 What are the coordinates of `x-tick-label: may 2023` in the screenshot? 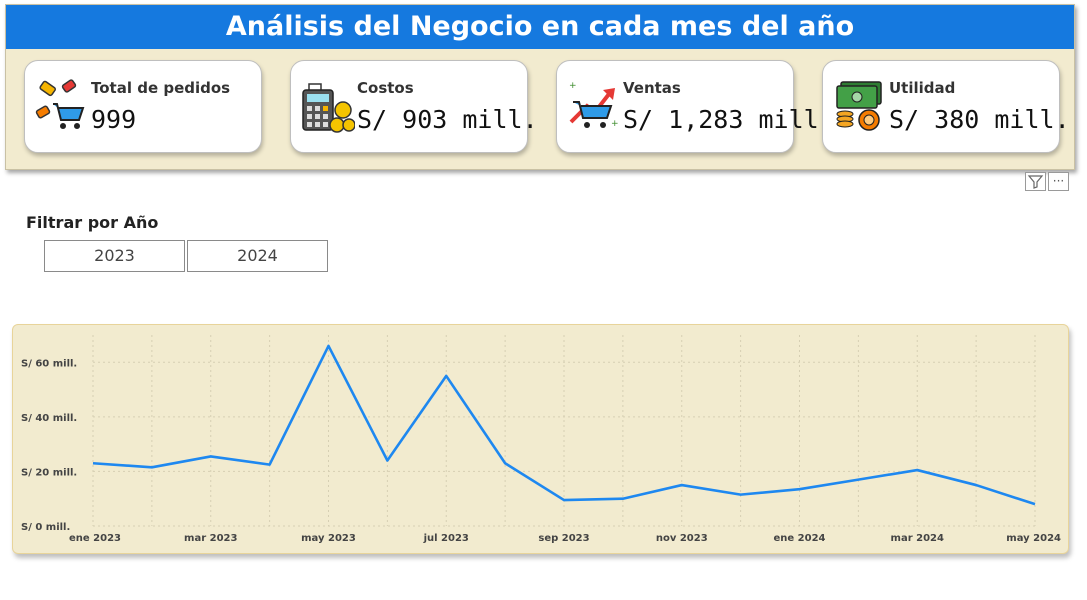 It's located at (328, 538).